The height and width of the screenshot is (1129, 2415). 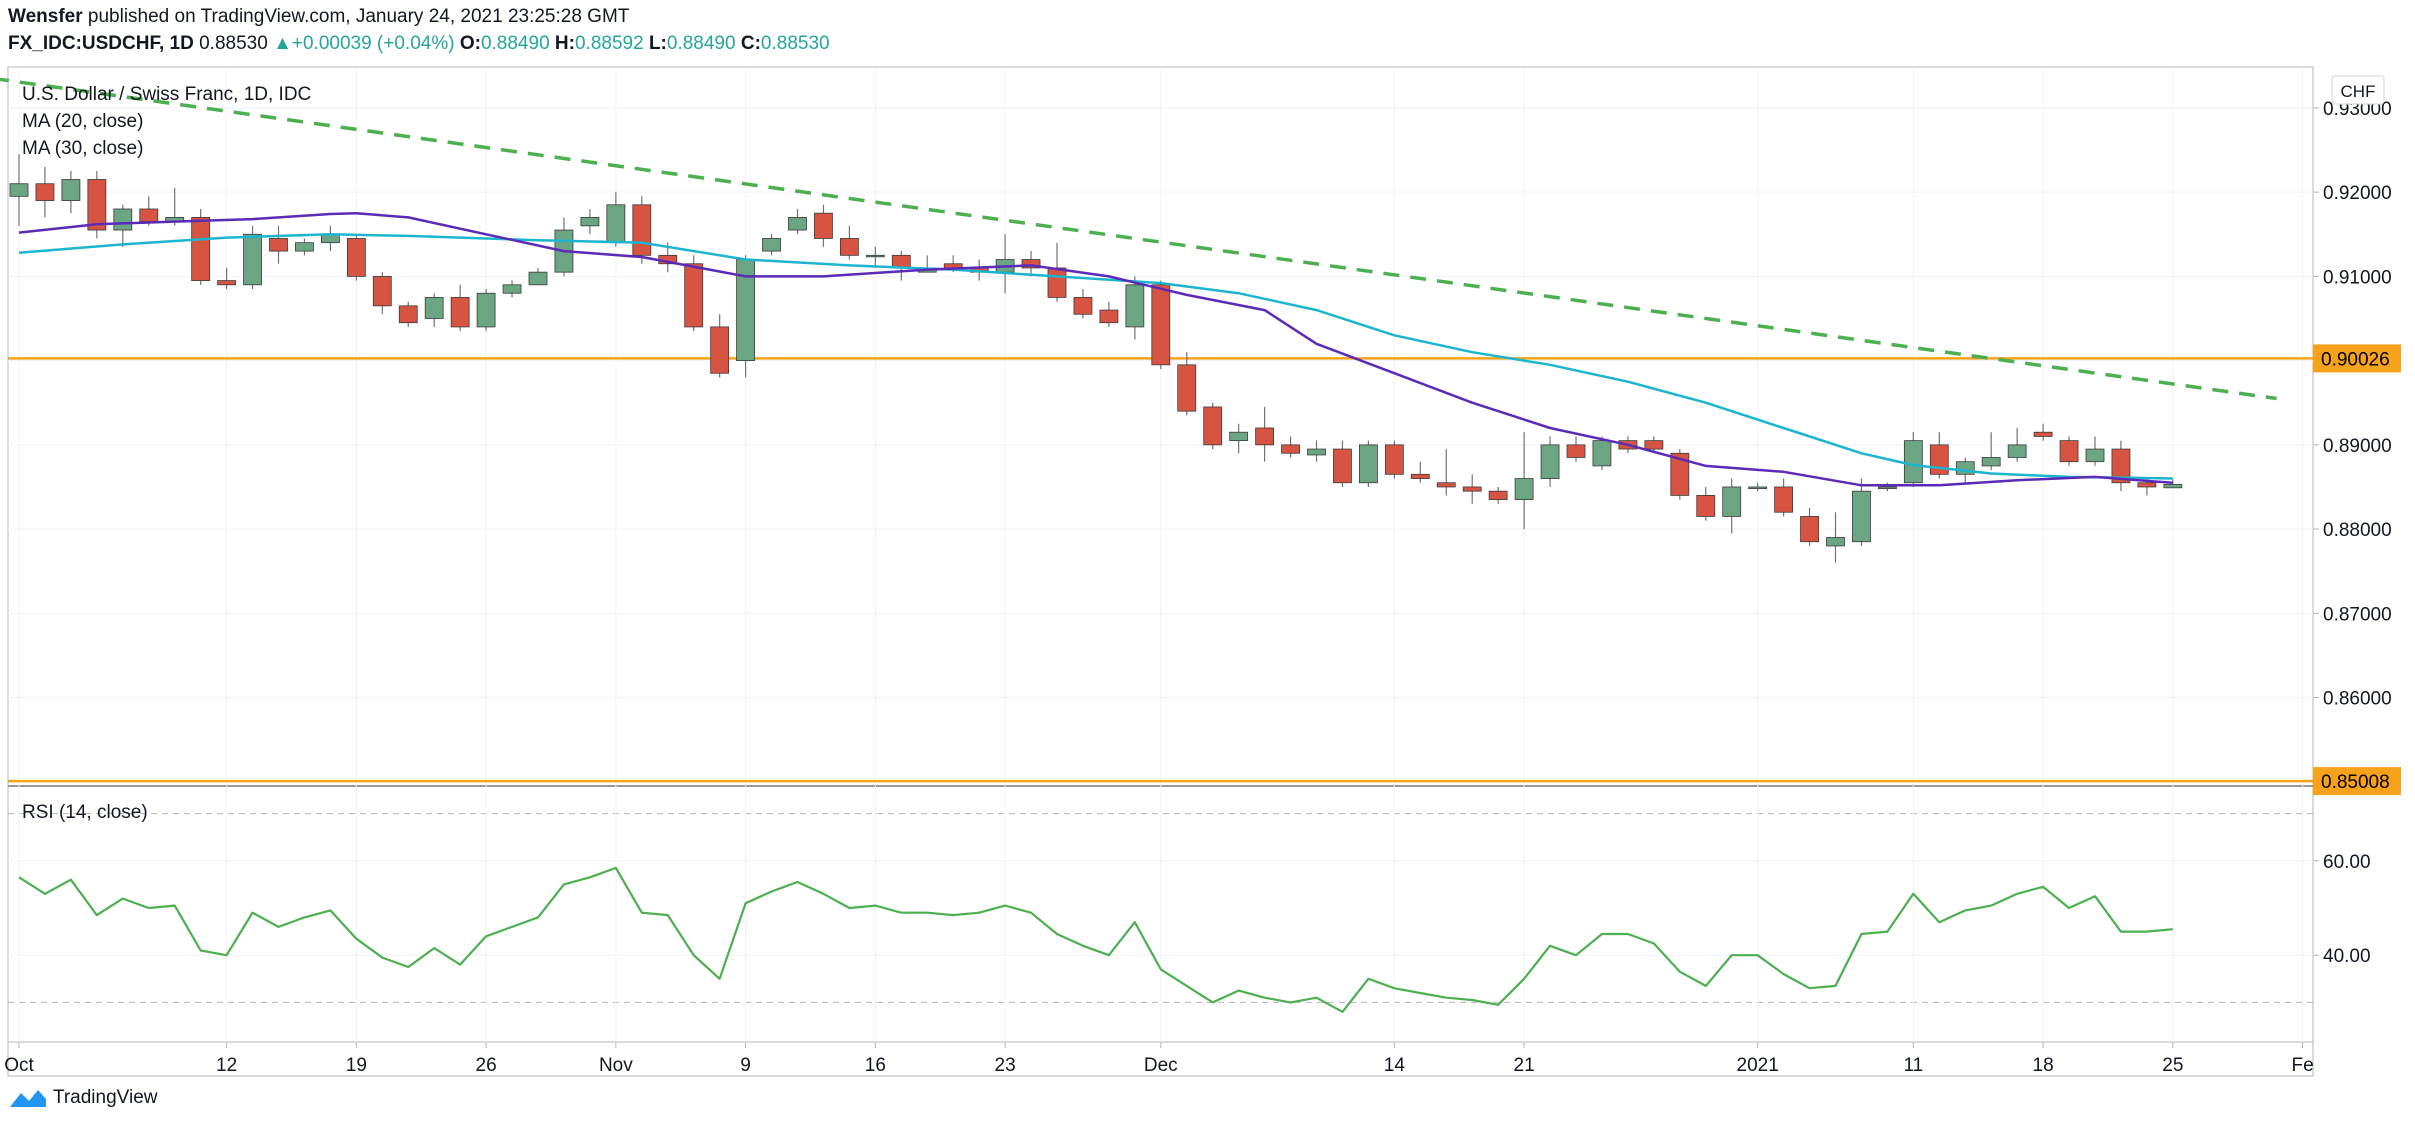 What do you see at coordinates (564, 43) in the screenshot?
I see `high-label: H:` at bounding box center [564, 43].